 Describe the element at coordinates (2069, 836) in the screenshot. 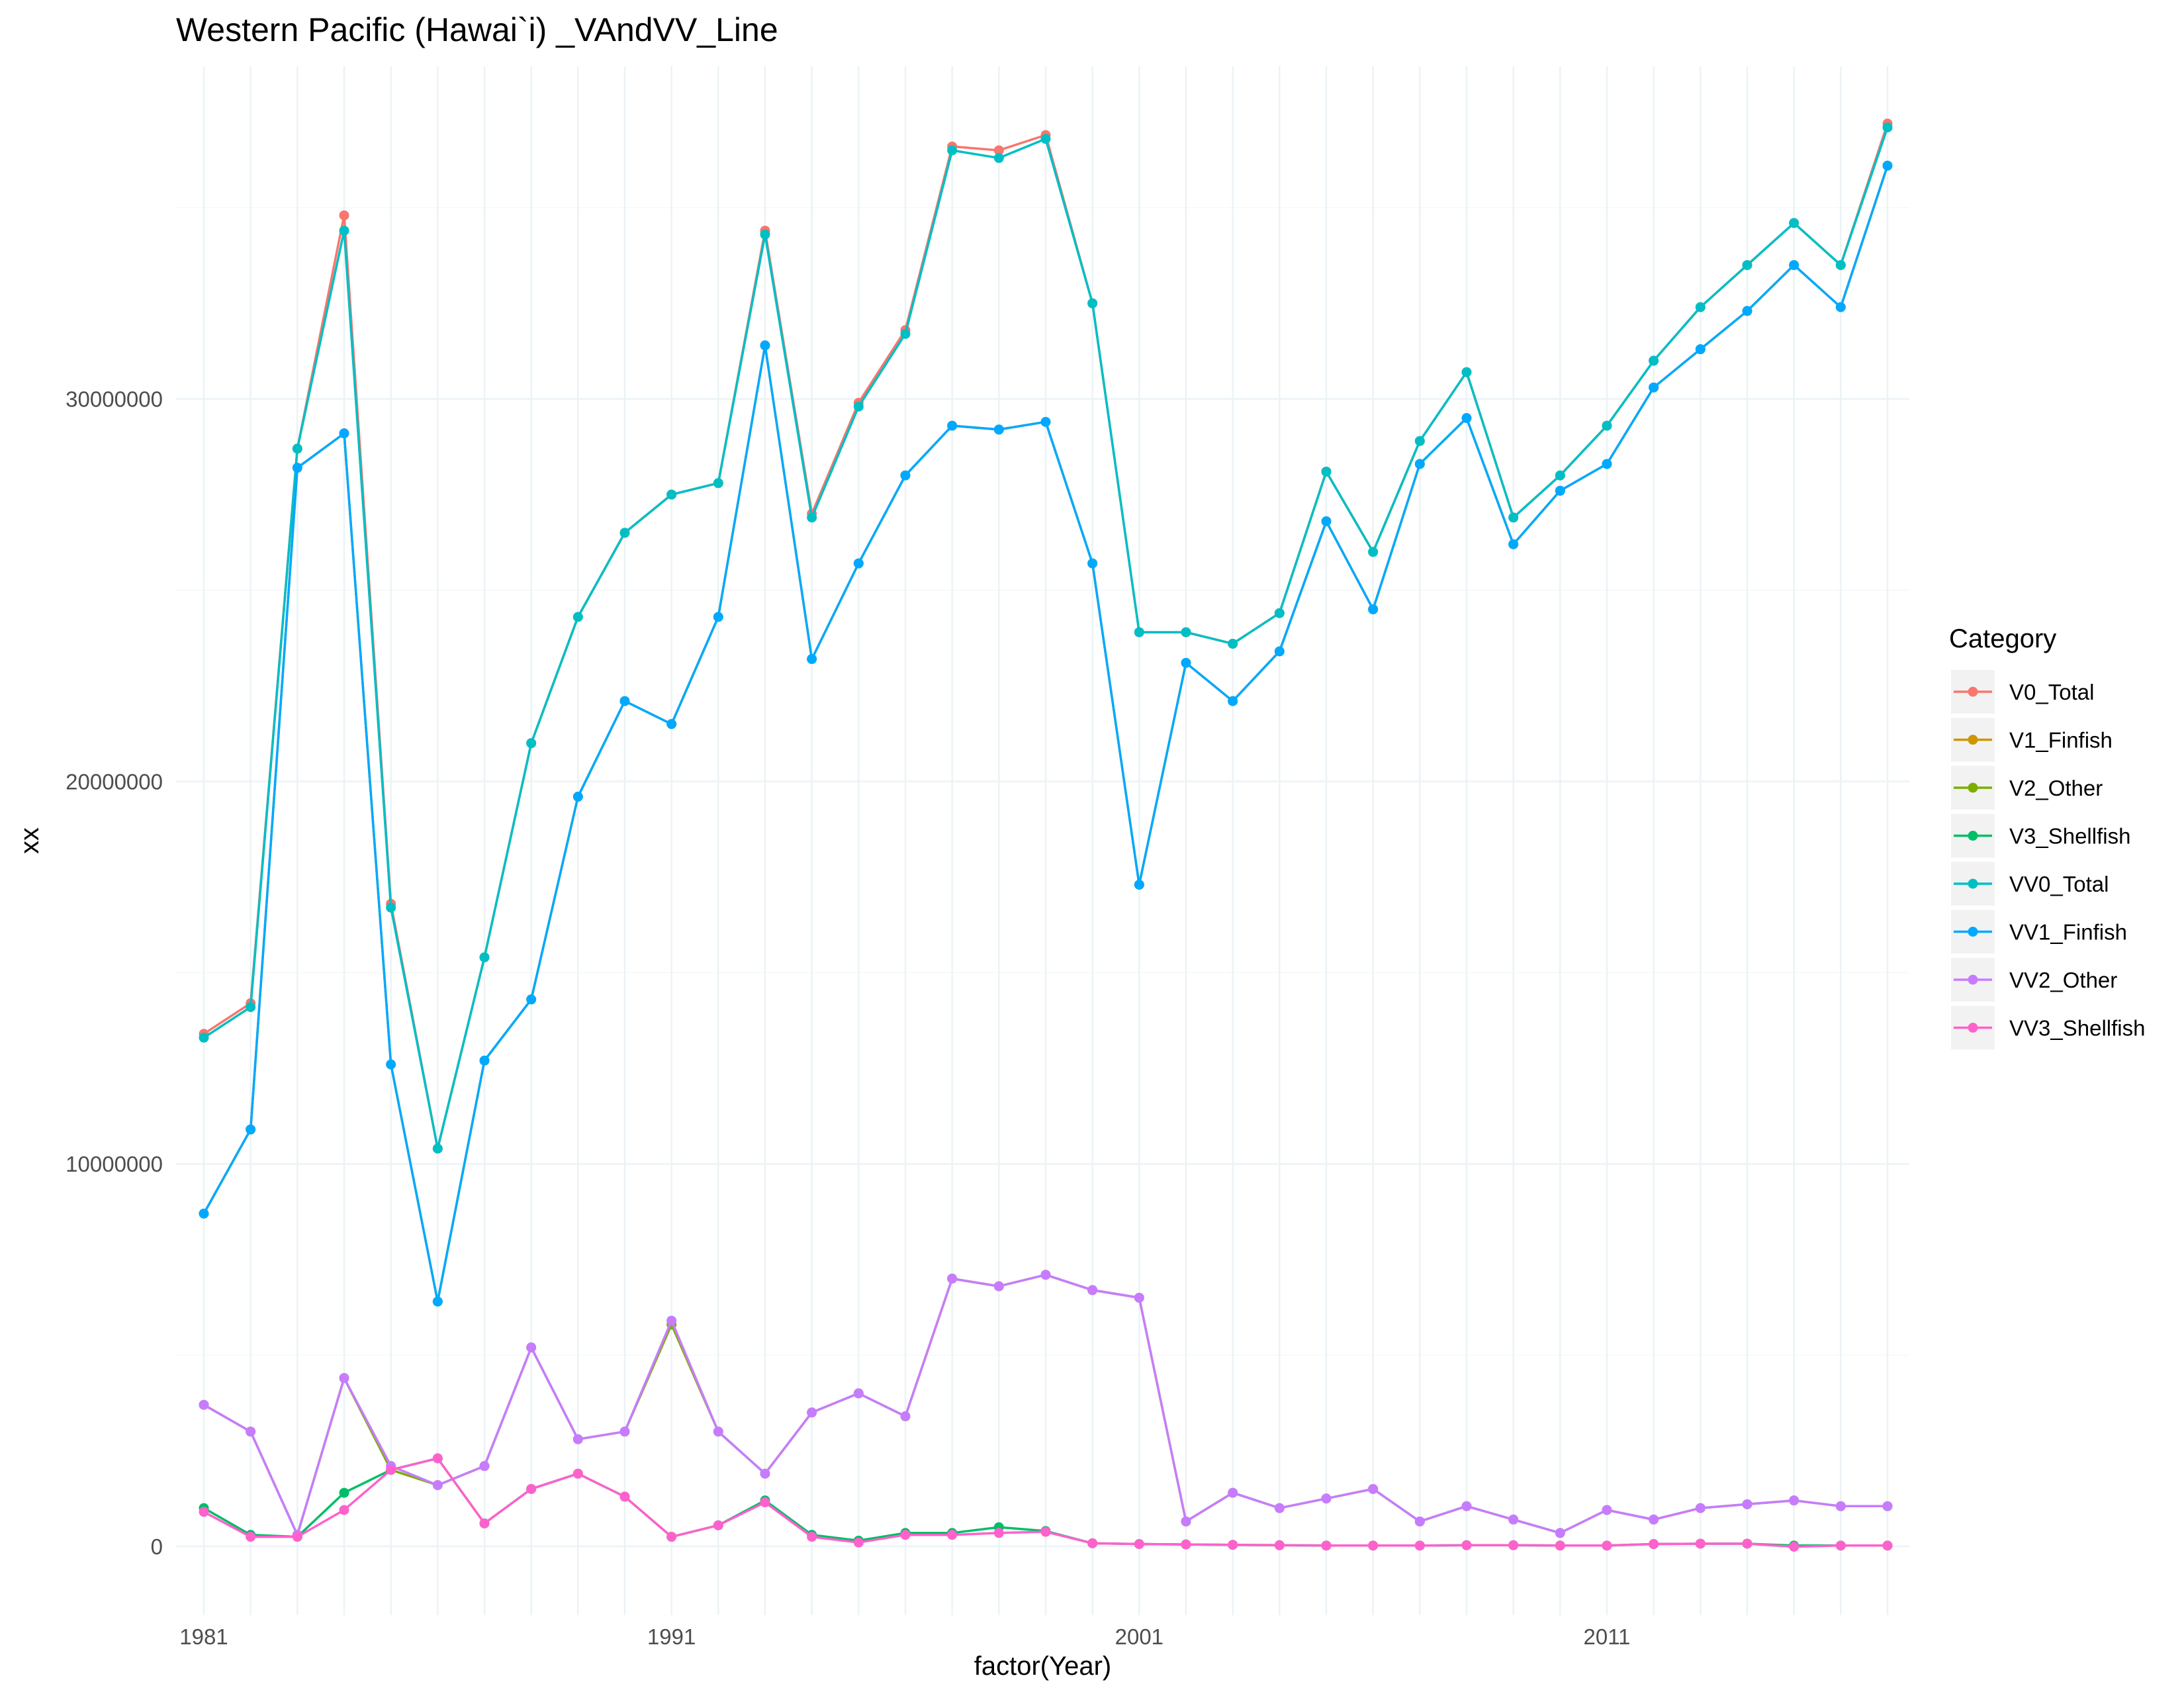

I see `legend-label: V3_Shellfish` at that location.